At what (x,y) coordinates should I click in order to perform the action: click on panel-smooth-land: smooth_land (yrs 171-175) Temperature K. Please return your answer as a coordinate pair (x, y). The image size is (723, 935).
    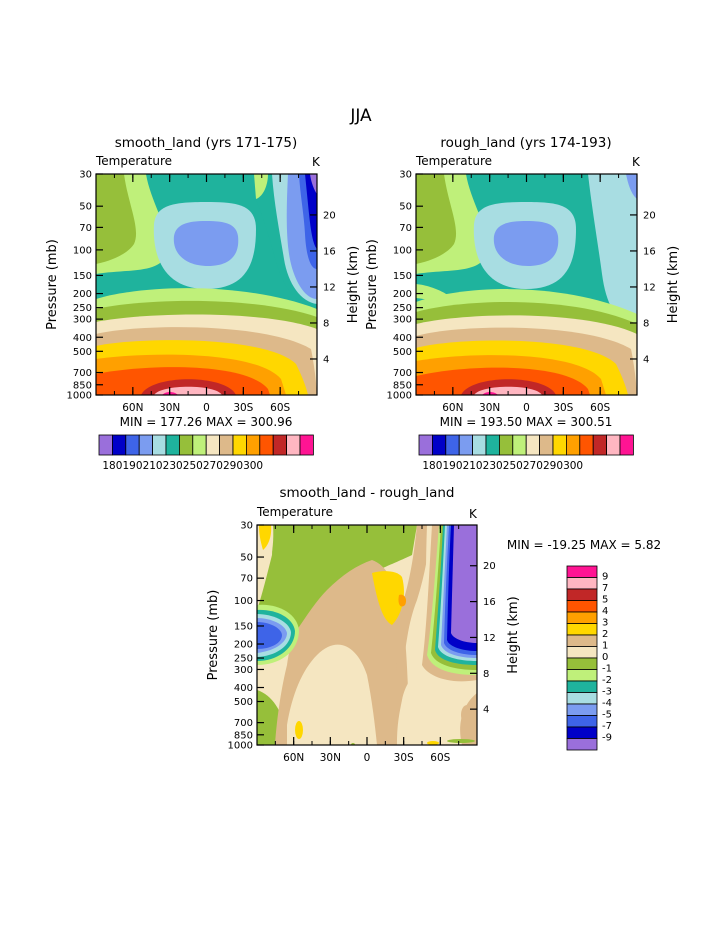
    Looking at the image, I should click on (208, 282).